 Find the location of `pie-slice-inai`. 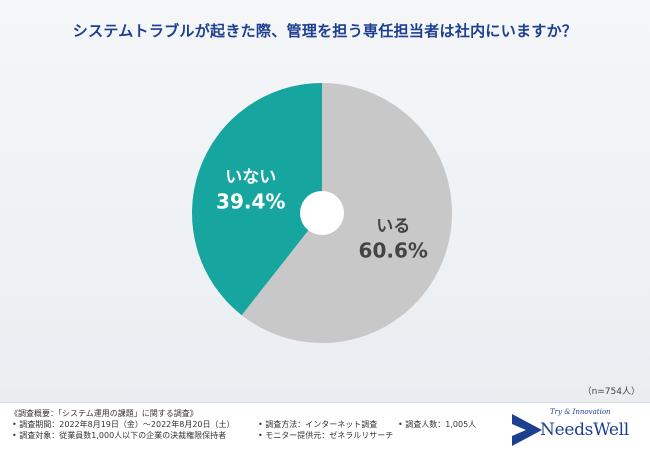

pie-slice-inai is located at coordinates (256, 199).